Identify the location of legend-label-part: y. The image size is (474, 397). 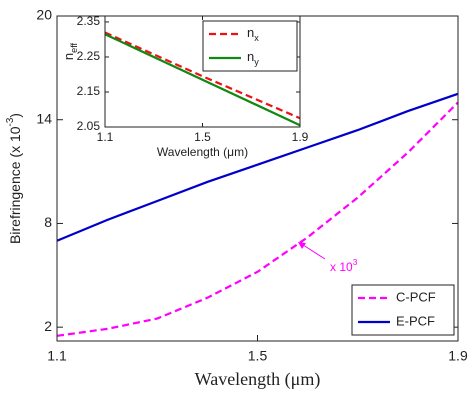
(256, 62).